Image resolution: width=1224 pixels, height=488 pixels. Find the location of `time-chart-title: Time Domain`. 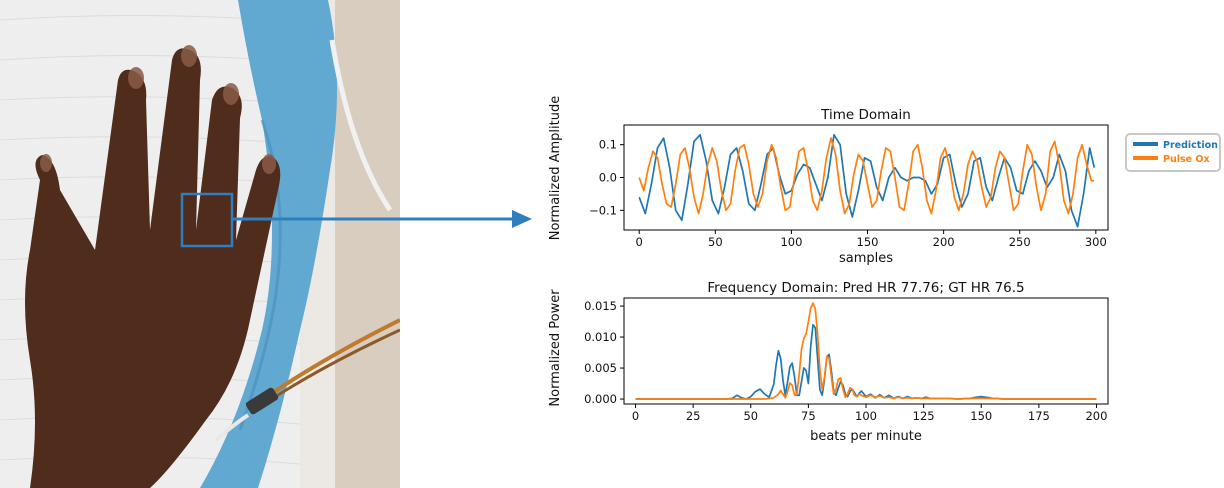

time-chart-title: Time Domain is located at coordinates (865, 115).